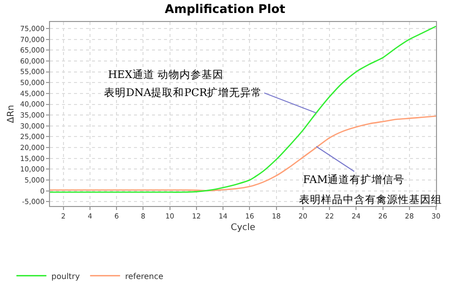  I want to click on y-axis-title: ΔRn, so click(11, 114).